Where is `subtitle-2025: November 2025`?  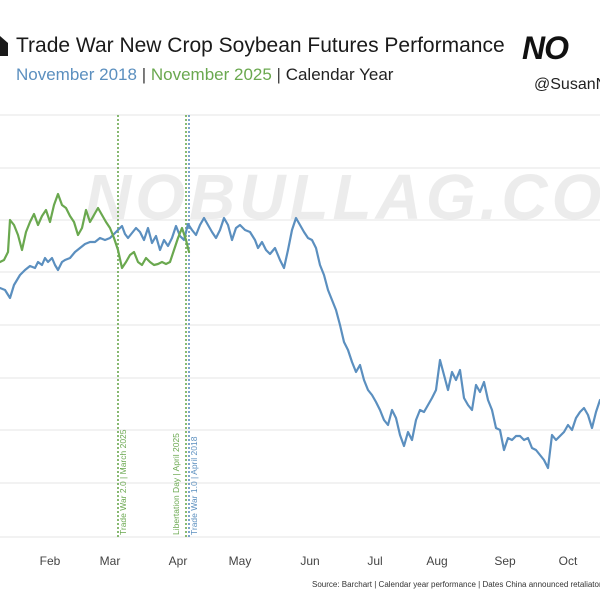
subtitle-2025: November 2025 is located at coordinates (211, 74).